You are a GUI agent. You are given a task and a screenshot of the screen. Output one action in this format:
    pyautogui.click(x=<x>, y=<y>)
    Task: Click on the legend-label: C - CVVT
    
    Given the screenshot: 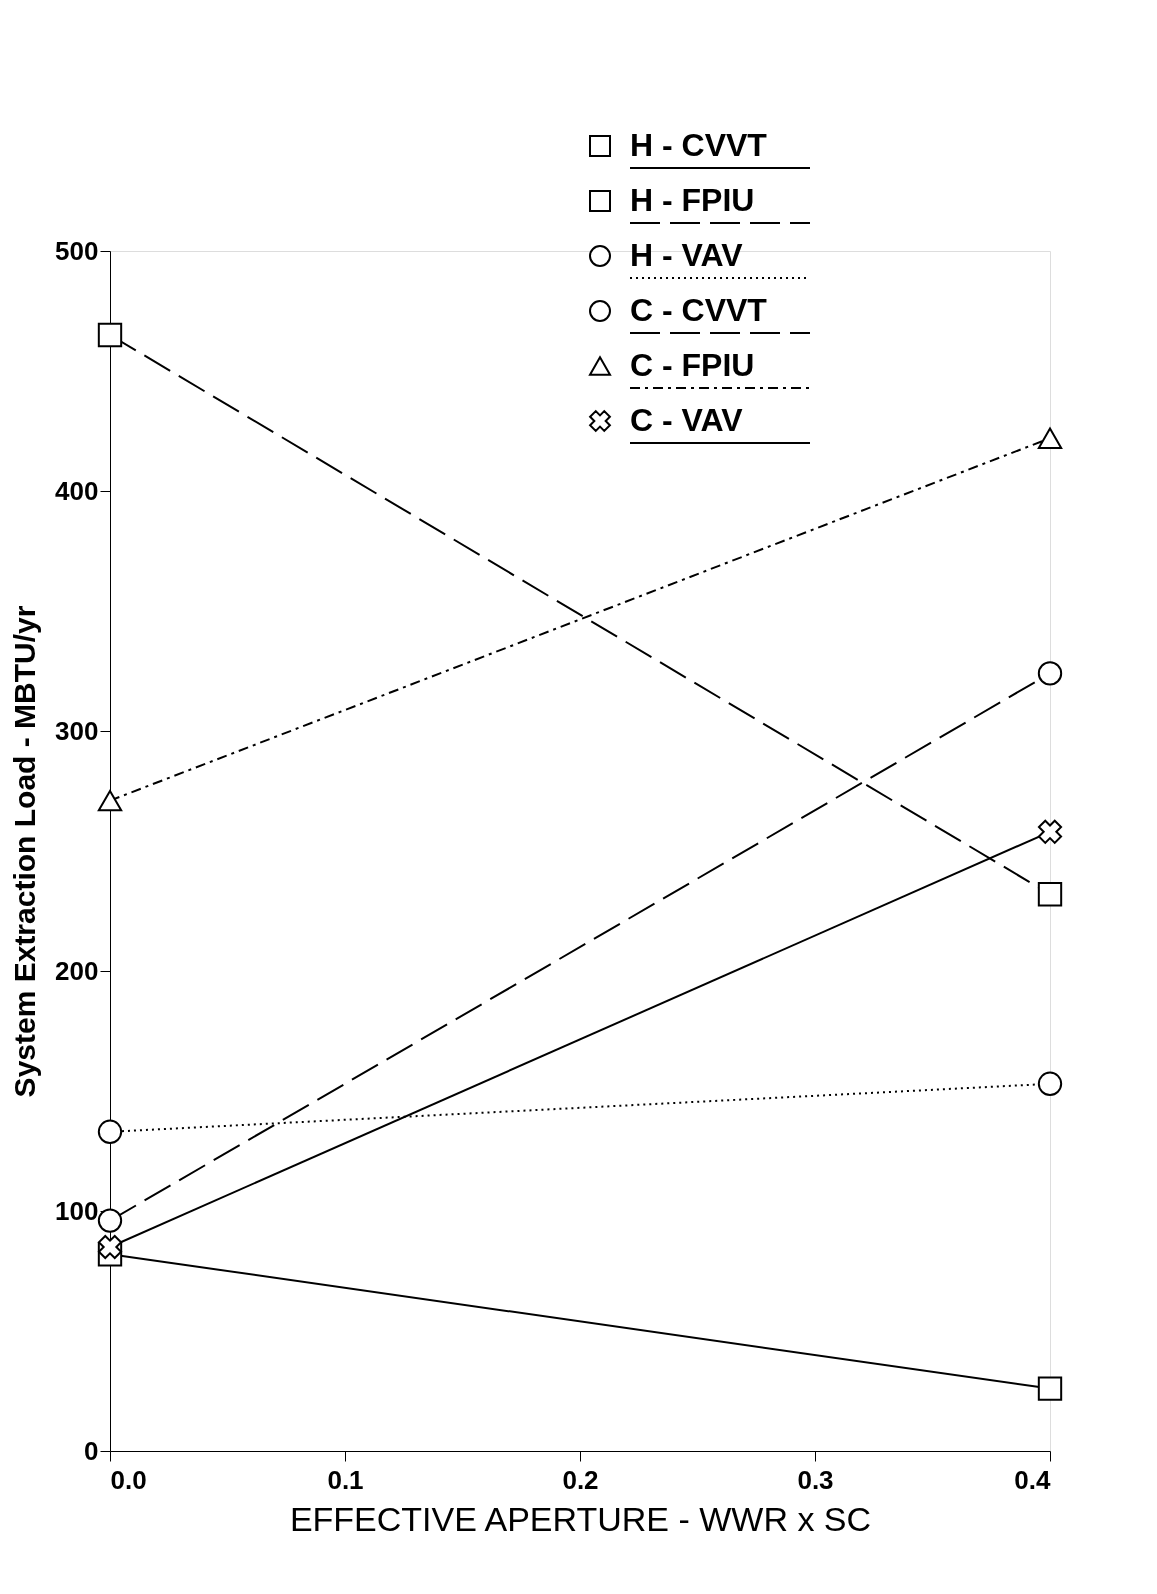 What is the action you would take?
    pyautogui.click(x=699, y=310)
    